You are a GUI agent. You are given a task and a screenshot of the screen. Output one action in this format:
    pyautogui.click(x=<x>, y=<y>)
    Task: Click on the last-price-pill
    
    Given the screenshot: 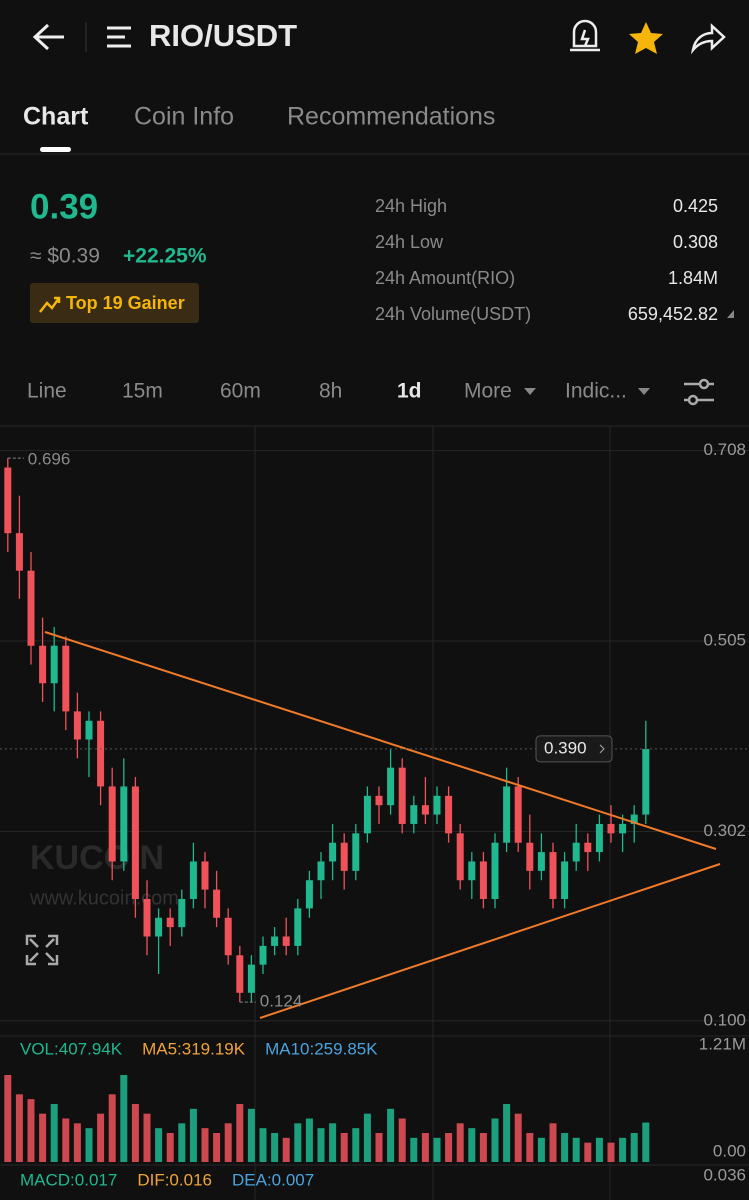 What is the action you would take?
    pyautogui.click(x=574, y=749)
    